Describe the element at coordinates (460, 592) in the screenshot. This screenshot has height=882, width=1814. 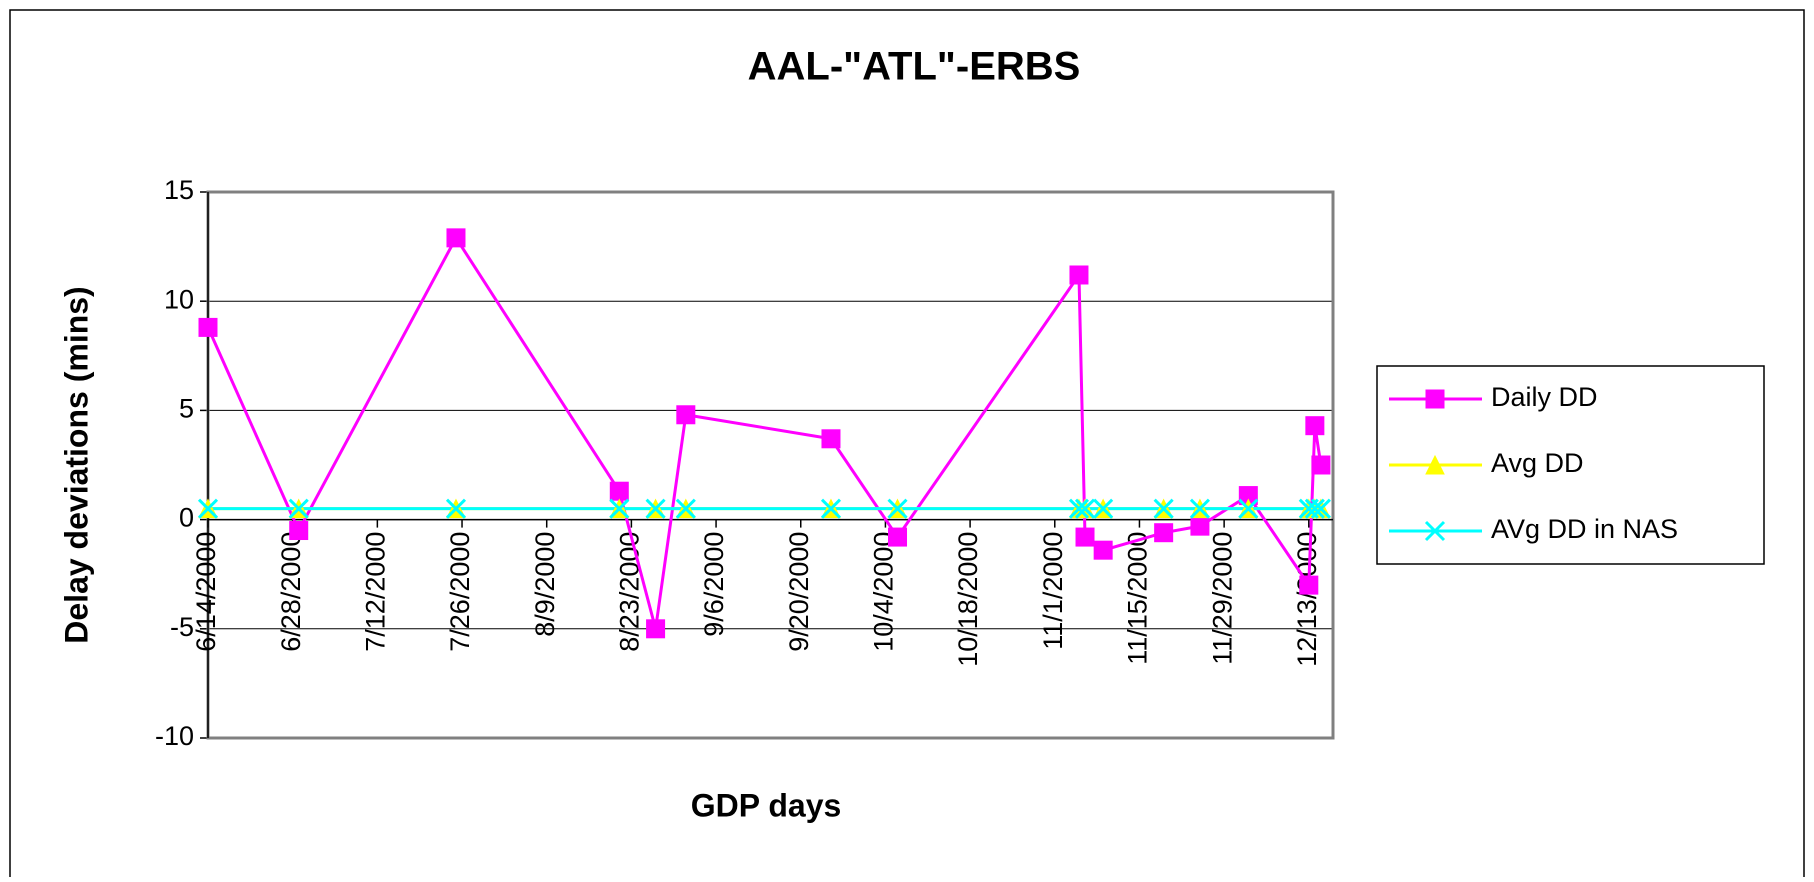
I see `x-tick-label: 7/26/2000` at that location.